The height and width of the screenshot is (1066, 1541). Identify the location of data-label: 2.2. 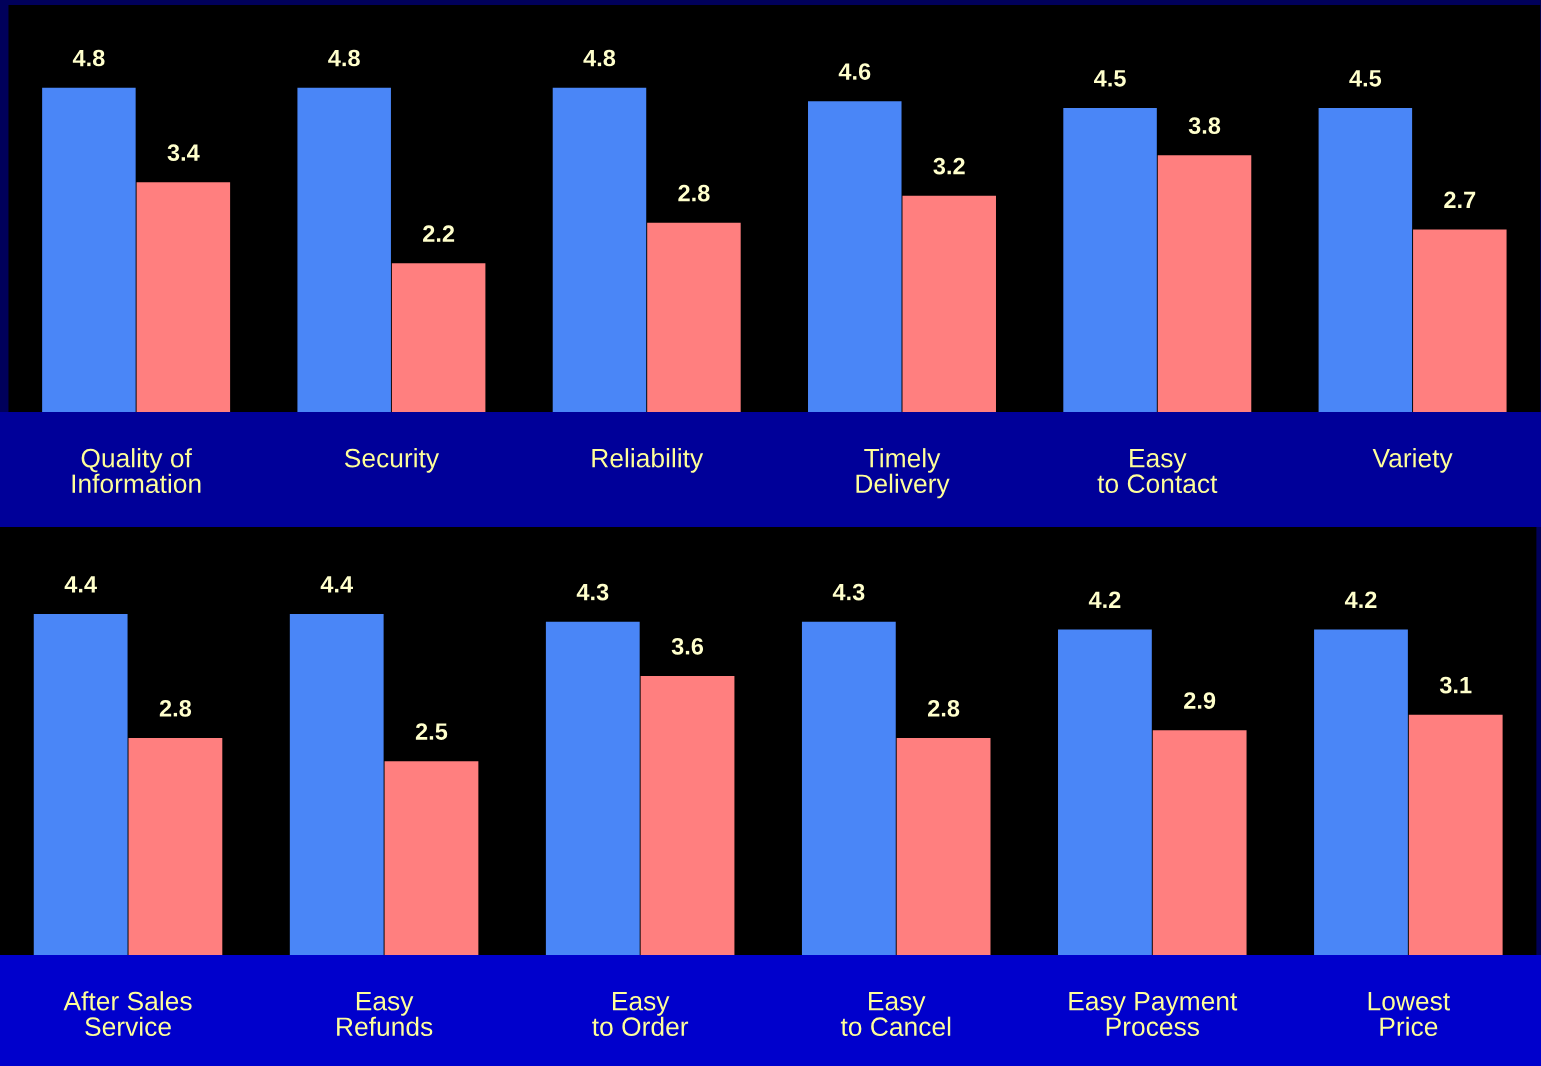
(439, 233).